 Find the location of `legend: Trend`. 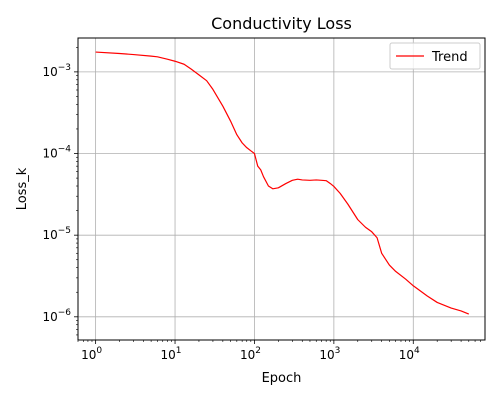

legend: Trend is located at coordinates (435, 56).